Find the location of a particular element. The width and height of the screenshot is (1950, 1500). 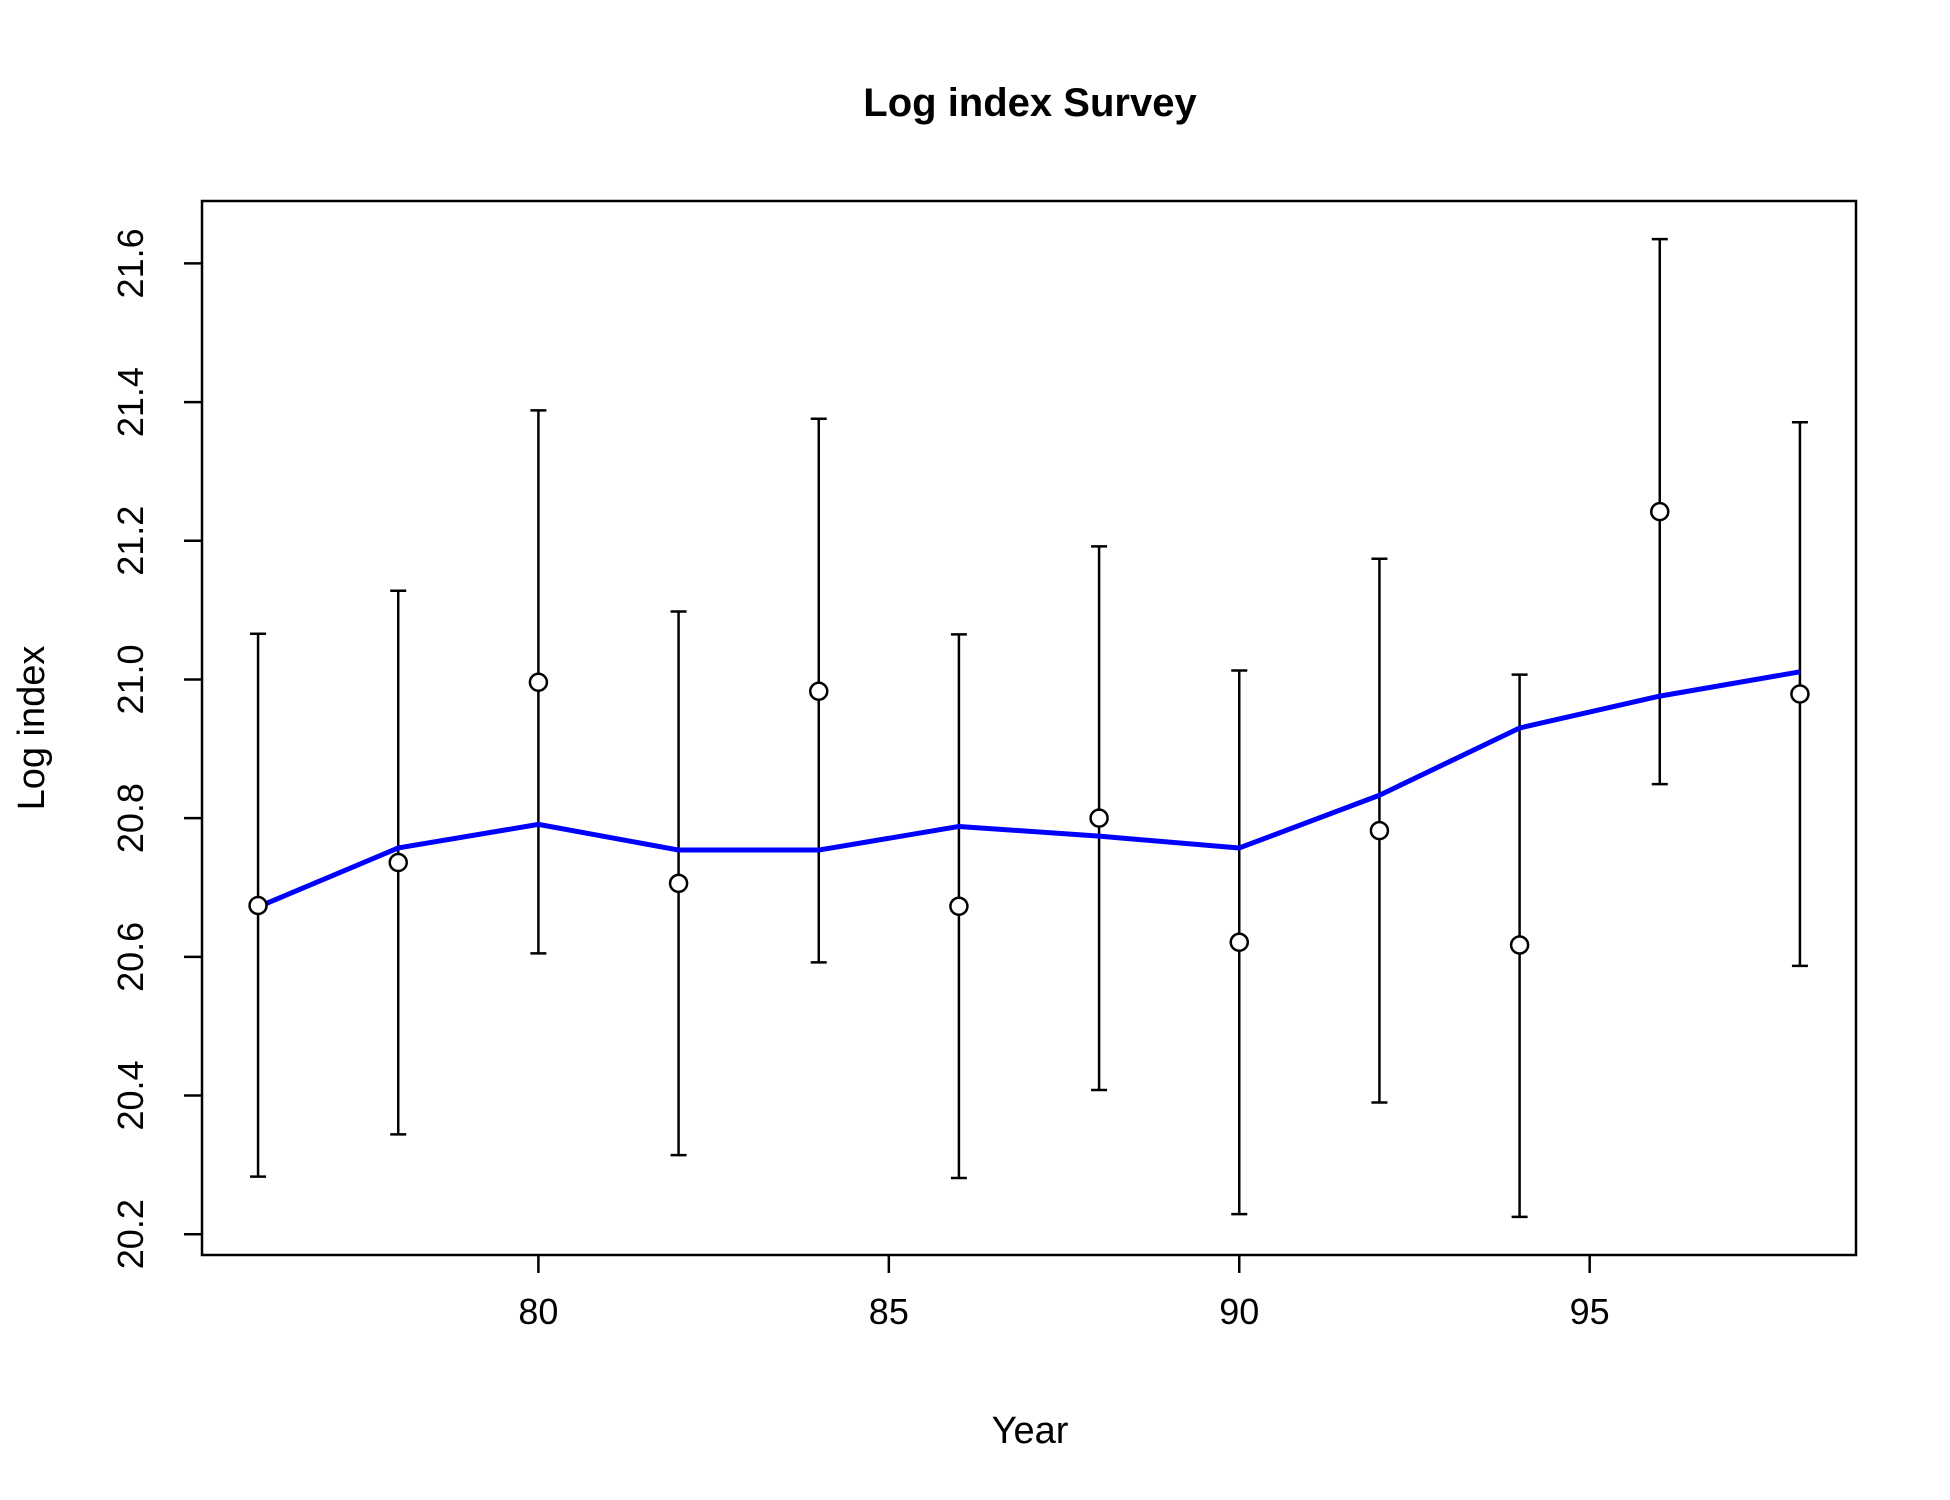

x-axis: 80 85 90 95 is located at coordinates (1064, 1293).